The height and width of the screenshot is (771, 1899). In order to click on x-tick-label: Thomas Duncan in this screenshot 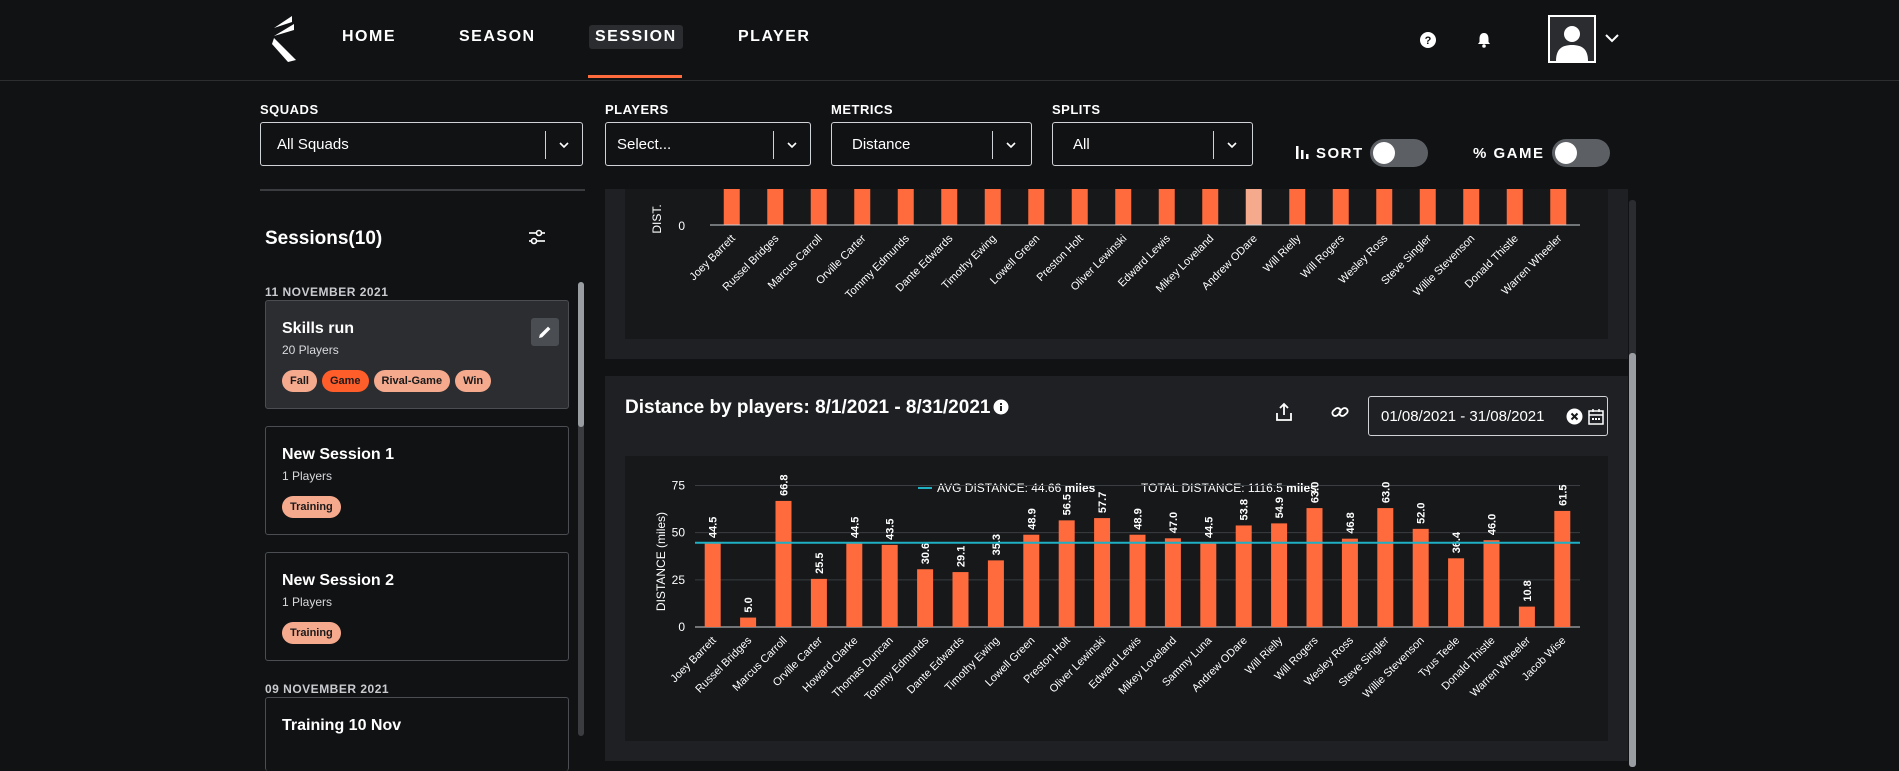, I will do `click(863, 668)`.